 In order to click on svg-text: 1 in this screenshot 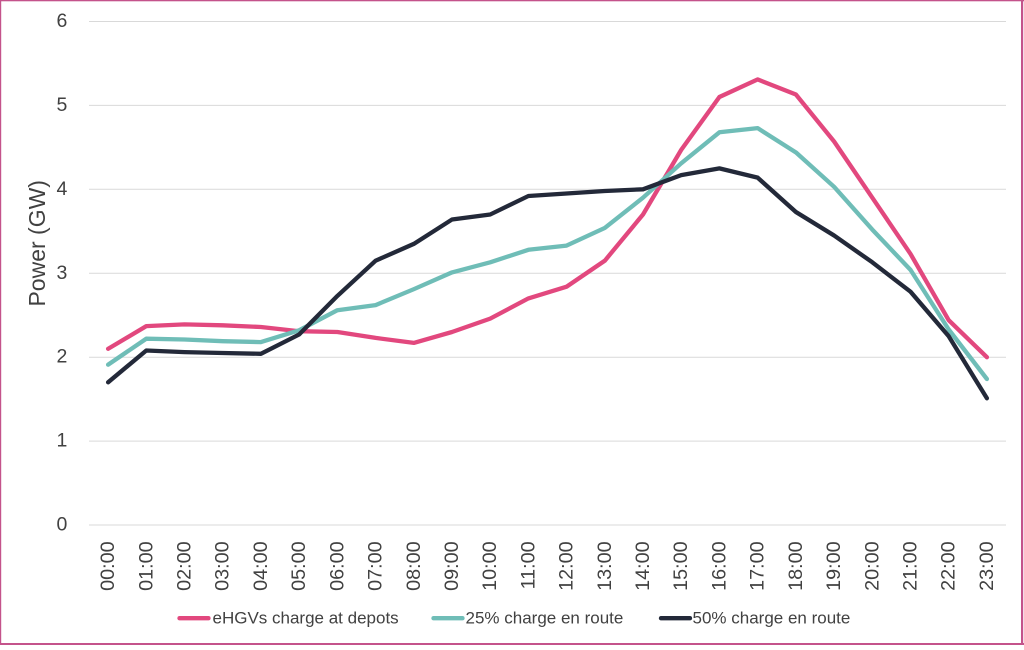, I will do `click(61, 441)`.